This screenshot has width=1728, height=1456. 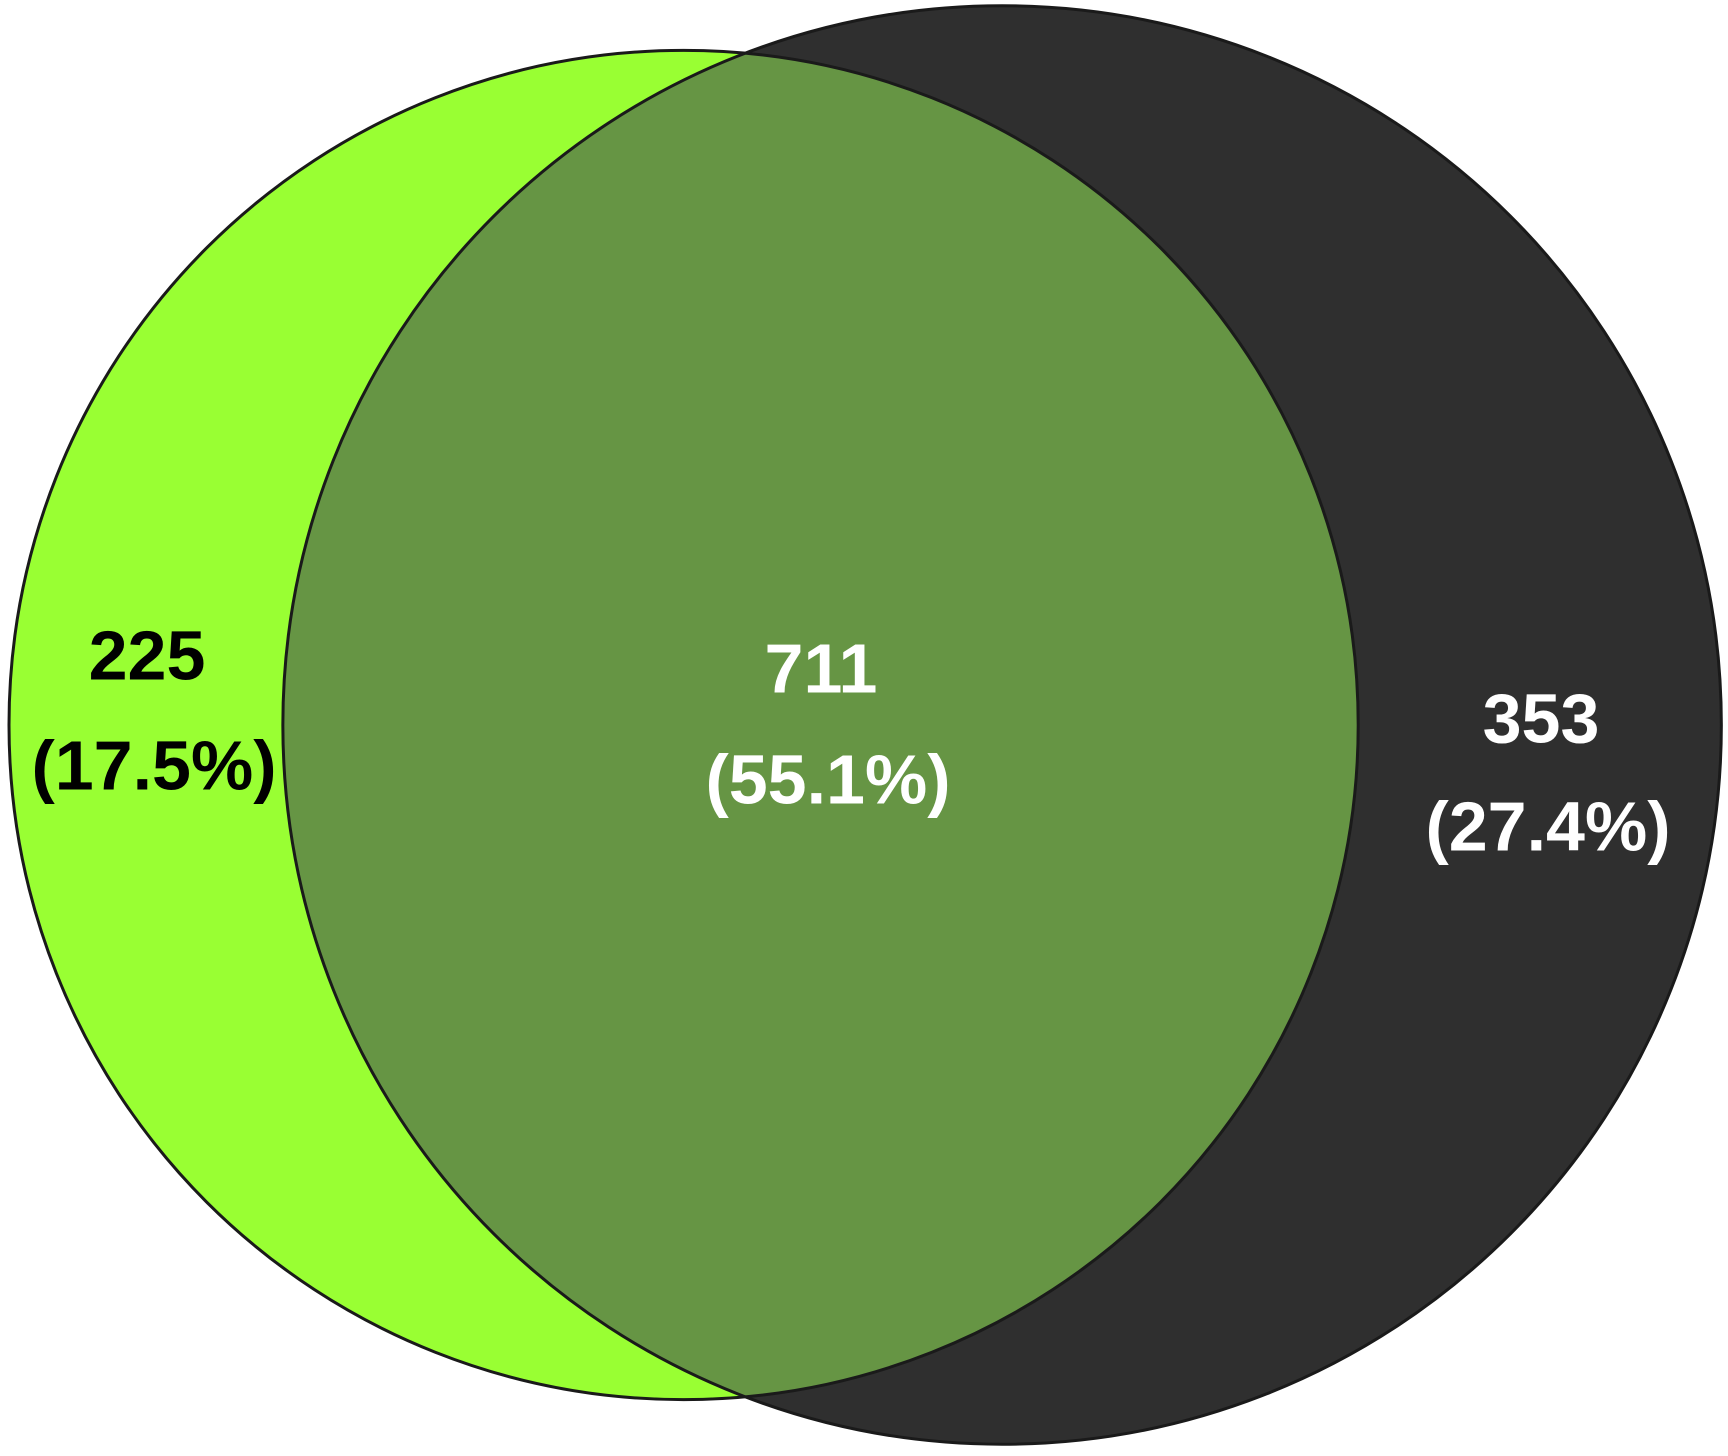 What do you see at coordinates (1547, 826) in the screenshot?
I see `percent-label: (27.4%)` at bounding box center [1547, 826].